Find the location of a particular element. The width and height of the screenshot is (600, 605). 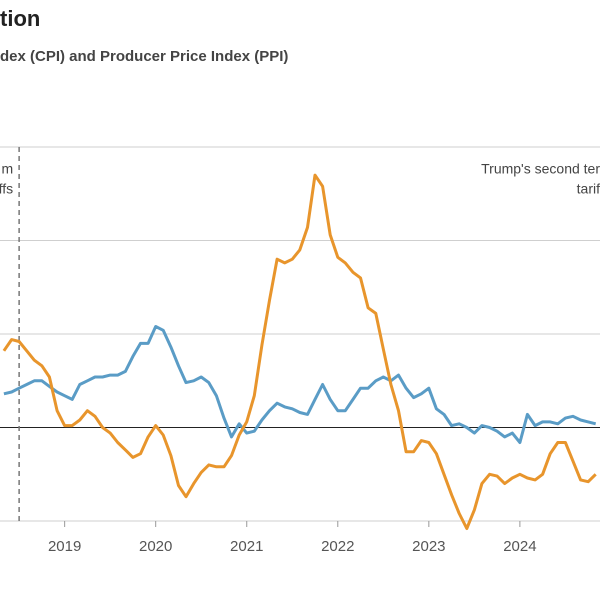

x-tick-label: 2020 is located at coordinates (155, 546).